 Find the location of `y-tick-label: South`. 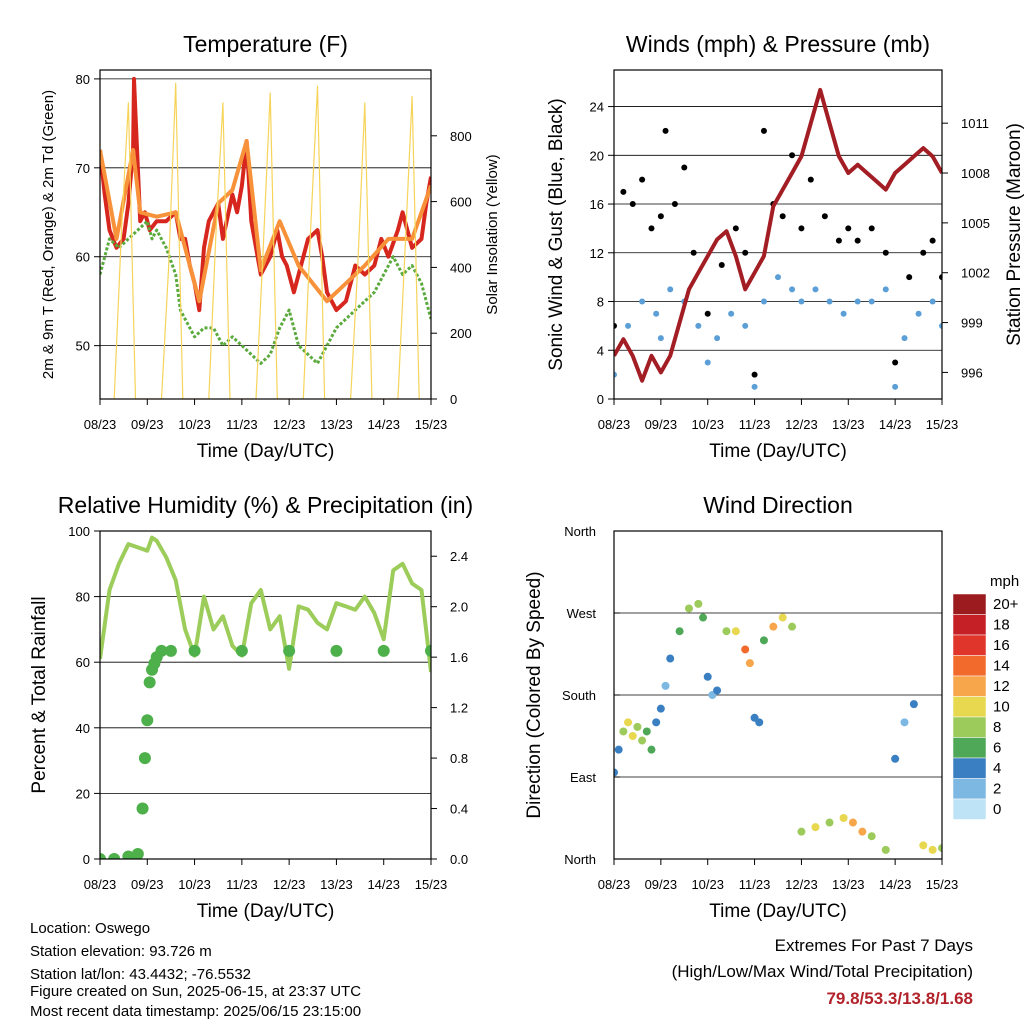

y-tick-label: South is located at coordinates (579, 695).